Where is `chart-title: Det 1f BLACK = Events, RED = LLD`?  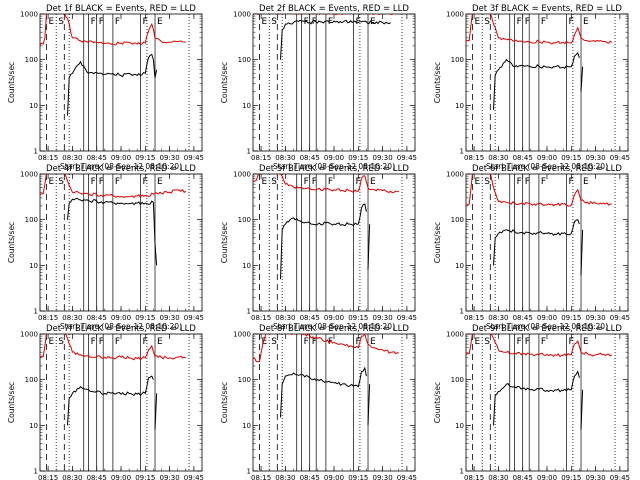 chart-title: Det 1f BLACK = Events, RED = LLD is located at coordinates (121, 9).